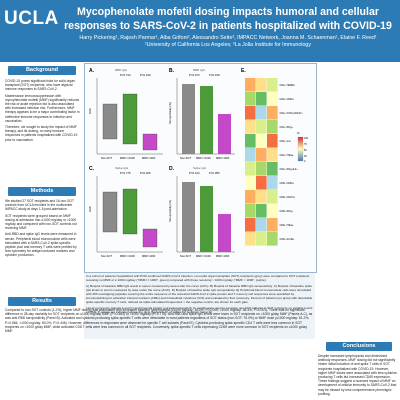 The height and width of the screenshot is (400, 400). What do you see at coordinates (106, 158) in the screenshot?
I see `panel-a-group-1: Non-SOT` at bounding box center [106, 158].